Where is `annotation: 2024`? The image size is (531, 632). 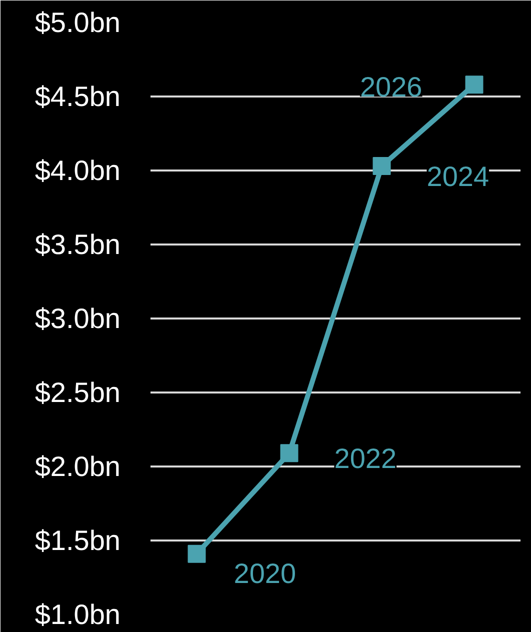
annotation: 2024 is located at coordinates (458, 176).